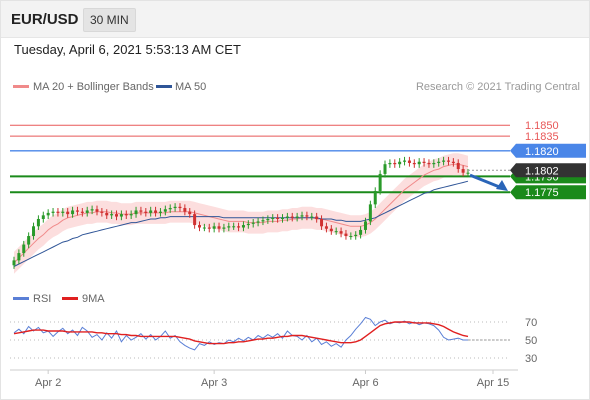 This screenshot has width=590, height=400. I want to click on level-label-2: 1.1820, so click(542, 152).